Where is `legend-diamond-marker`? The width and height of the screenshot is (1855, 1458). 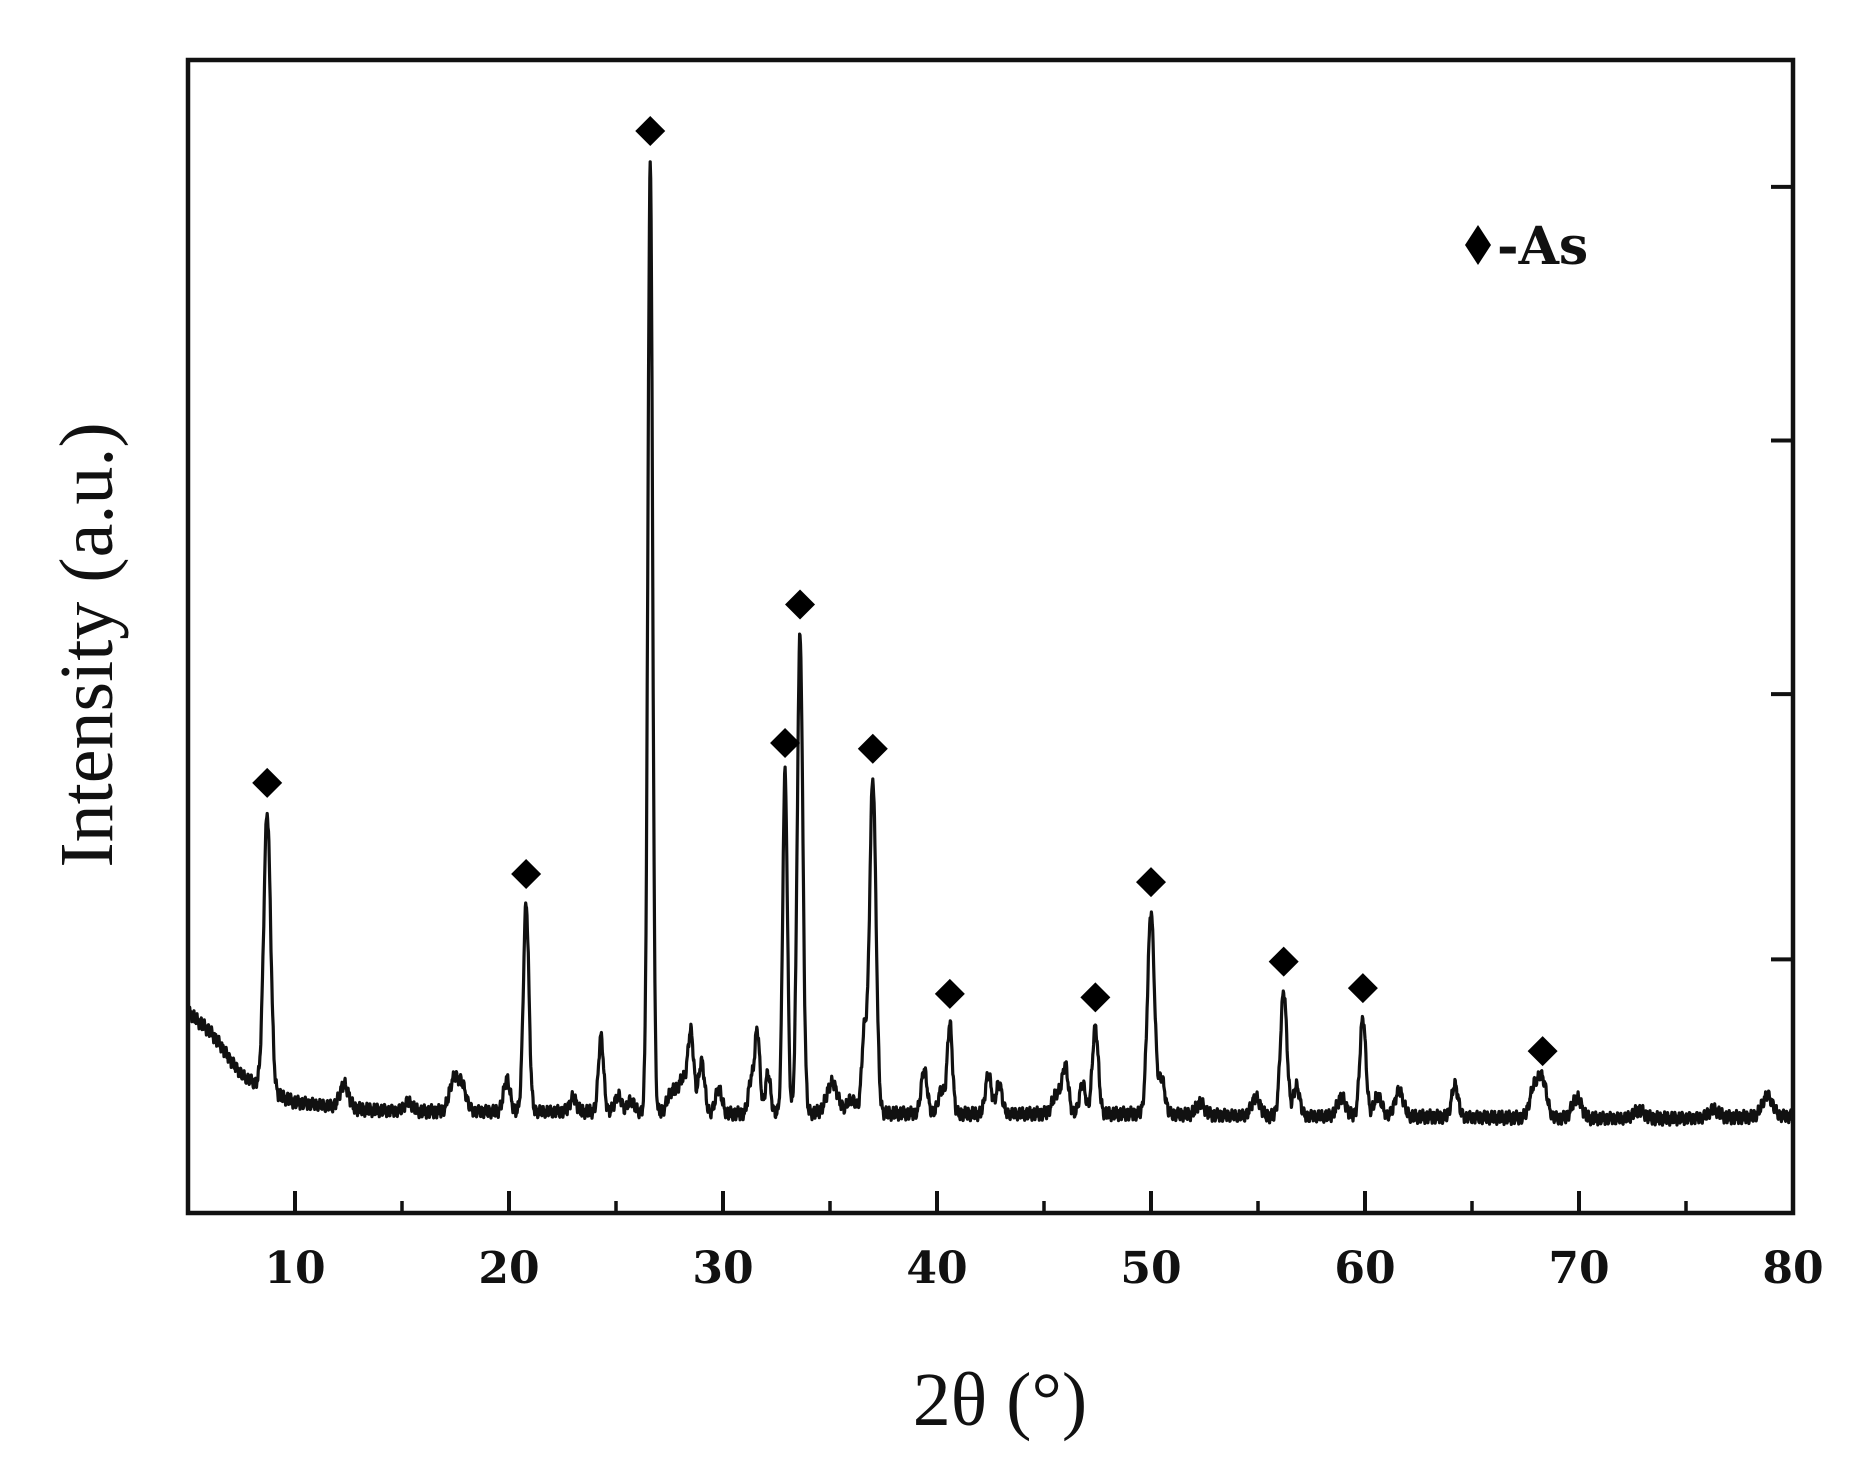 legend-diamond-marker is located at coordinates (1478, 245).